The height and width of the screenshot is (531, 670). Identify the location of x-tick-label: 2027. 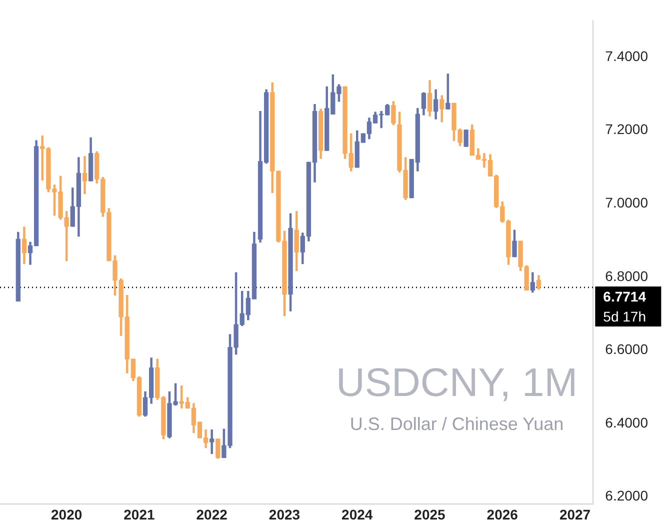
(575, 514).